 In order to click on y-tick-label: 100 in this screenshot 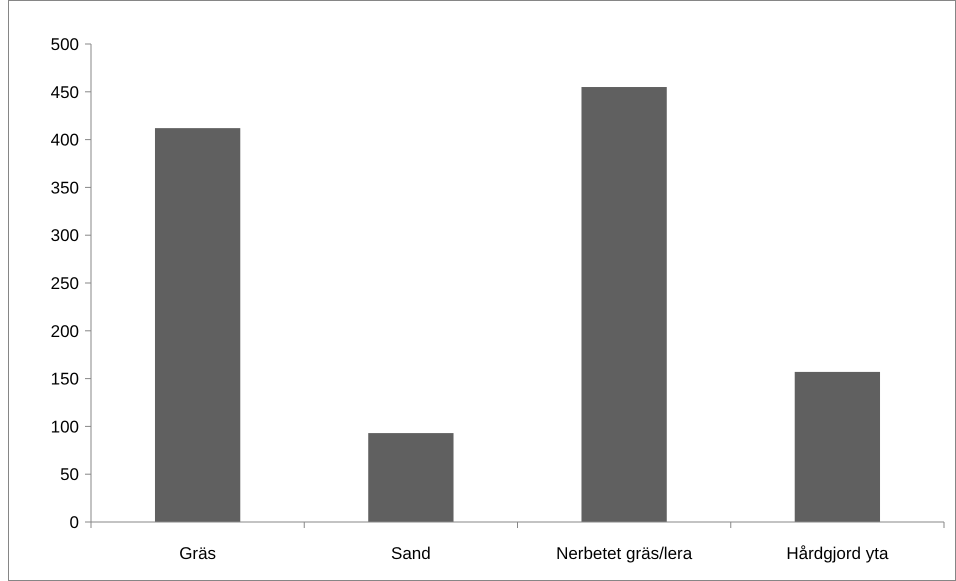, I will do `click(64, 426)`.